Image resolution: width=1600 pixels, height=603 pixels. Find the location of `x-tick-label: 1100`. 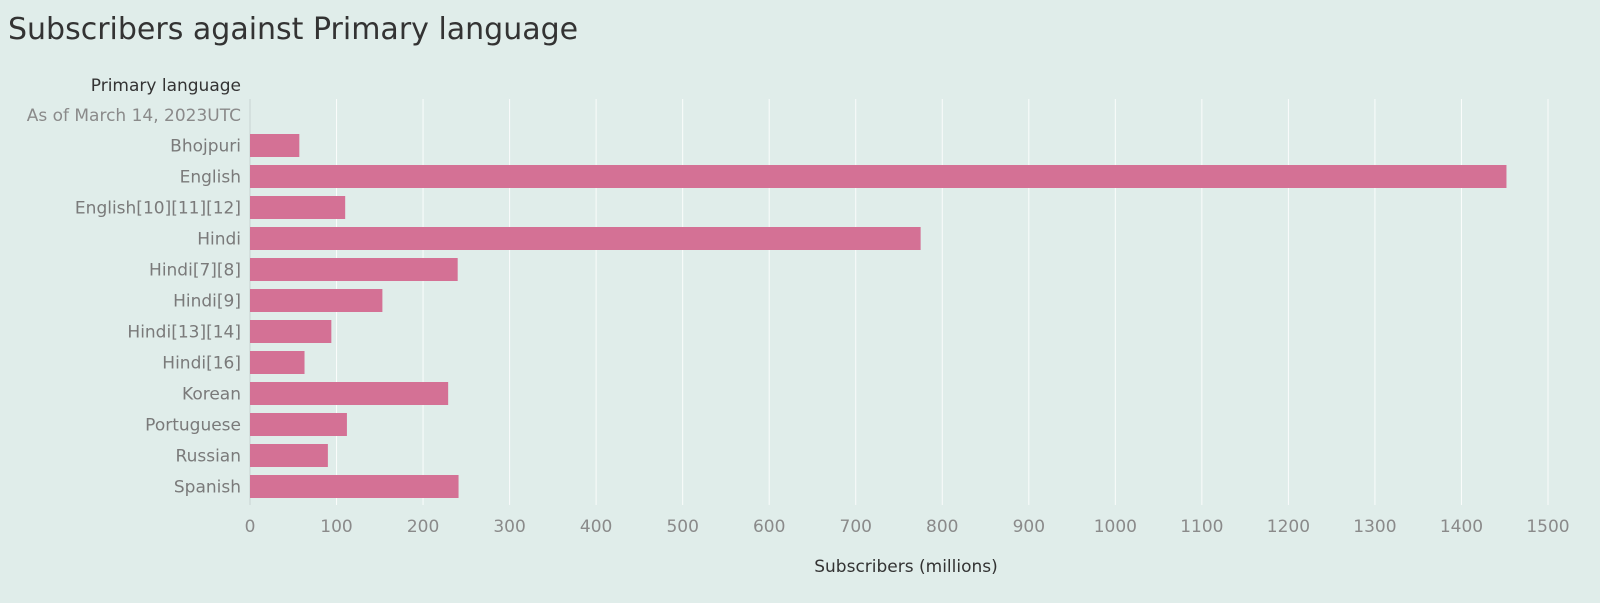

x-tick-label: 1100 is located at coordinates (1201, 527).